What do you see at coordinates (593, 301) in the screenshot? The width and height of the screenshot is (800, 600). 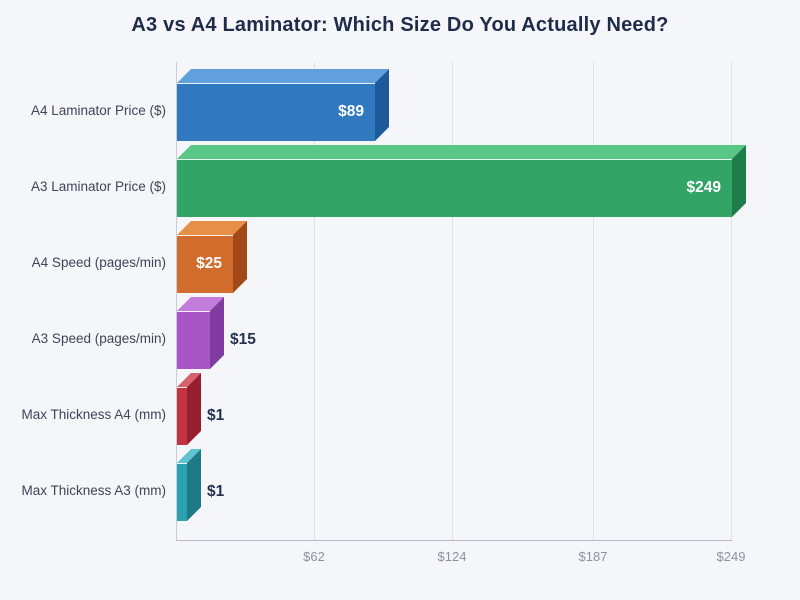 I see `gridline-$187` at bounding box center [593, 301].